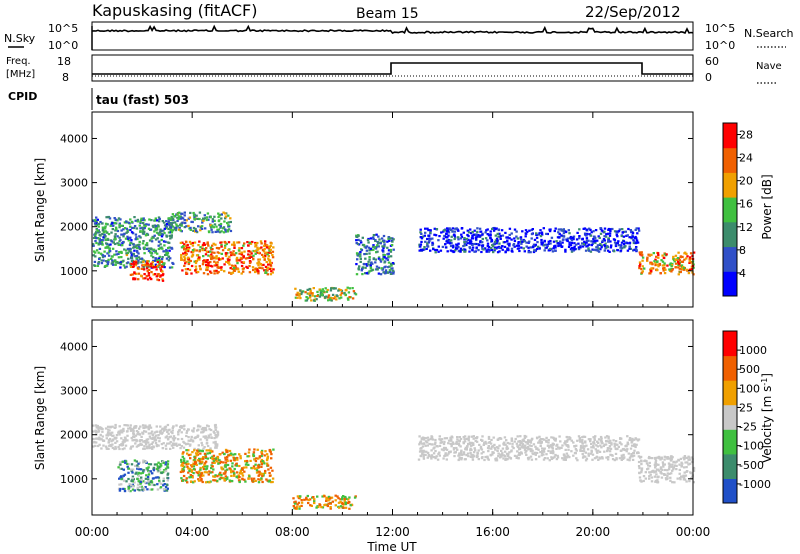 The image size is (800, 554). I want to click on time-tick-label: 00:00, so click(693, 532).